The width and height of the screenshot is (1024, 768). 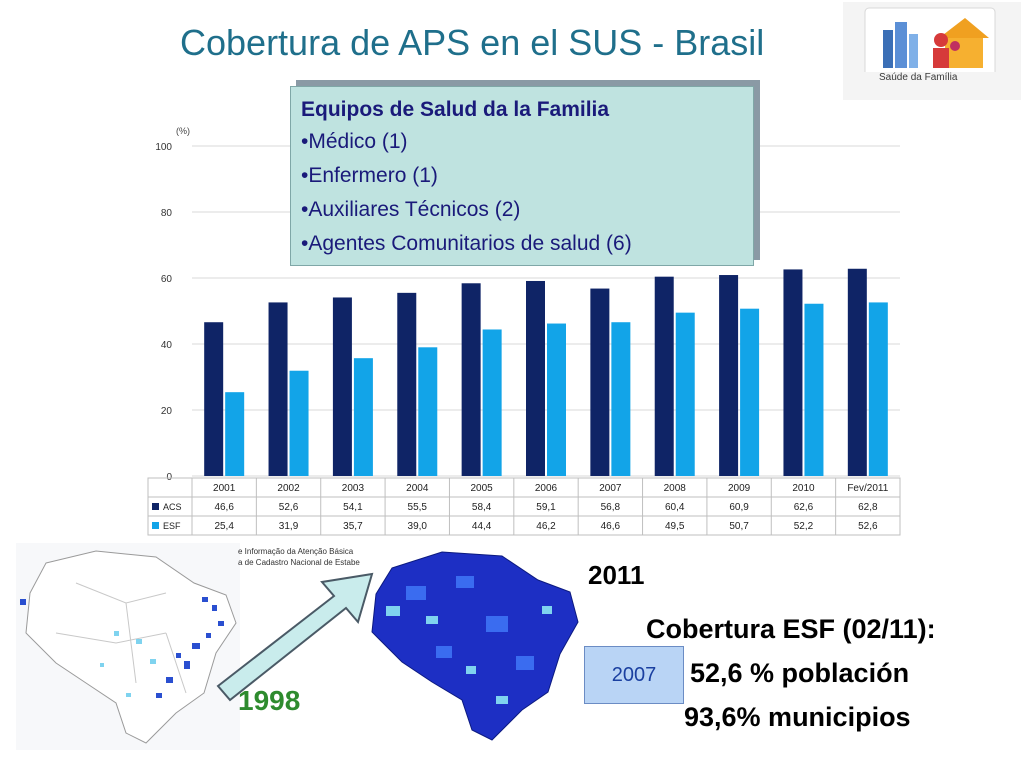 I want to click on year-label-1998: 1998, so click(x=269, y=700).